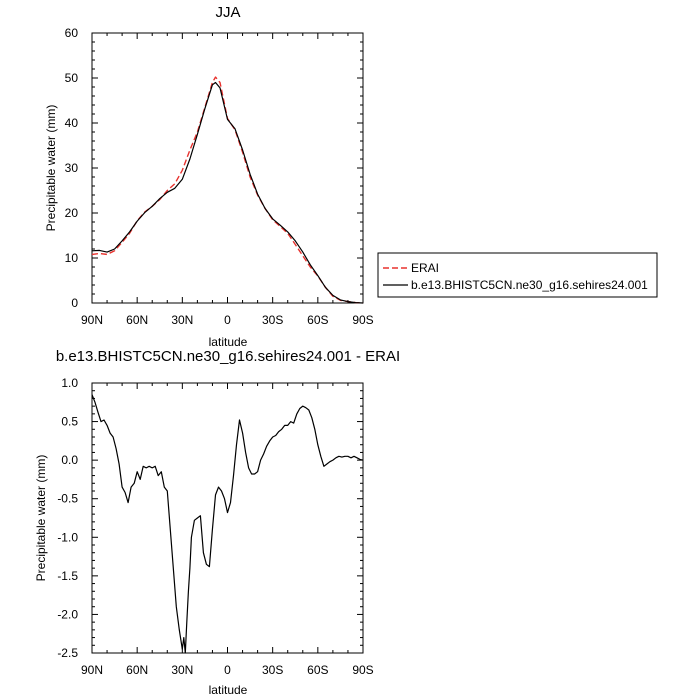 This screenshot has height=700, width=700. Describe the element at coordinates (182, 320) in the screenshot. I see `top-x-tick-label: 30N` at that location.